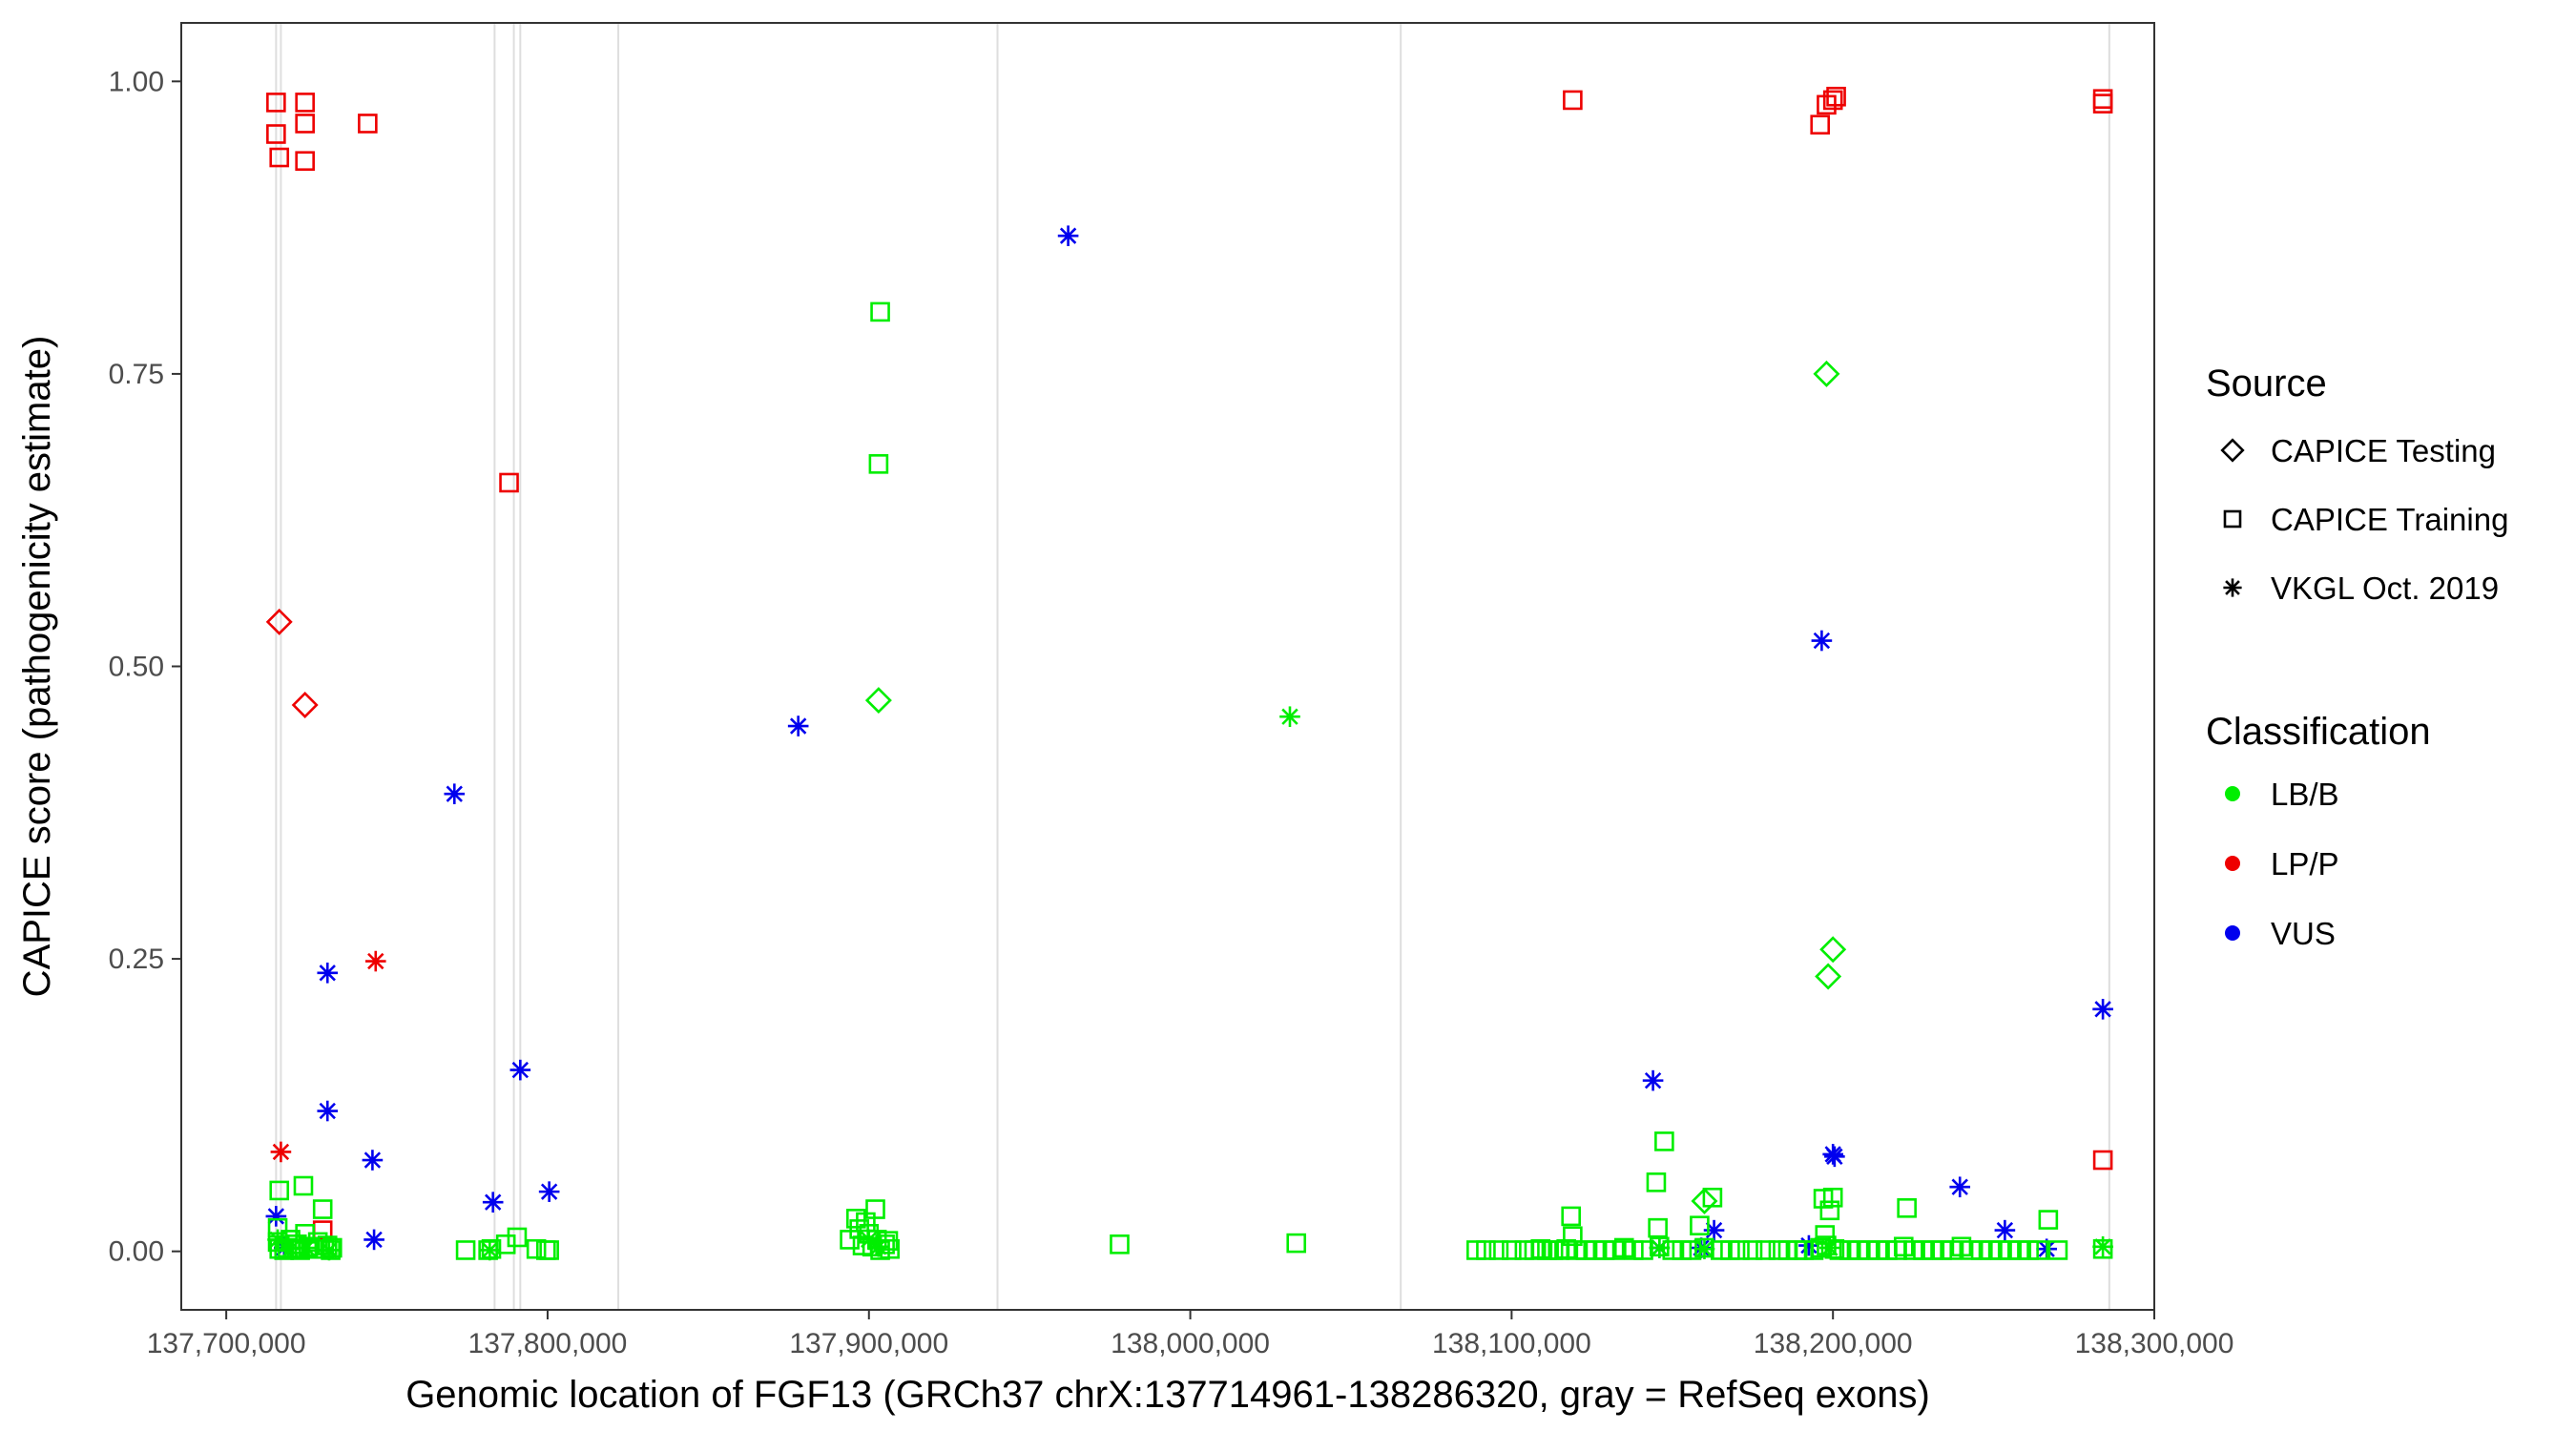  What do you see at coordinates (2154, 1343) in the screenshot?
I see `x-tick-label: 138,300,000` at bounding box center [2154, 1343].